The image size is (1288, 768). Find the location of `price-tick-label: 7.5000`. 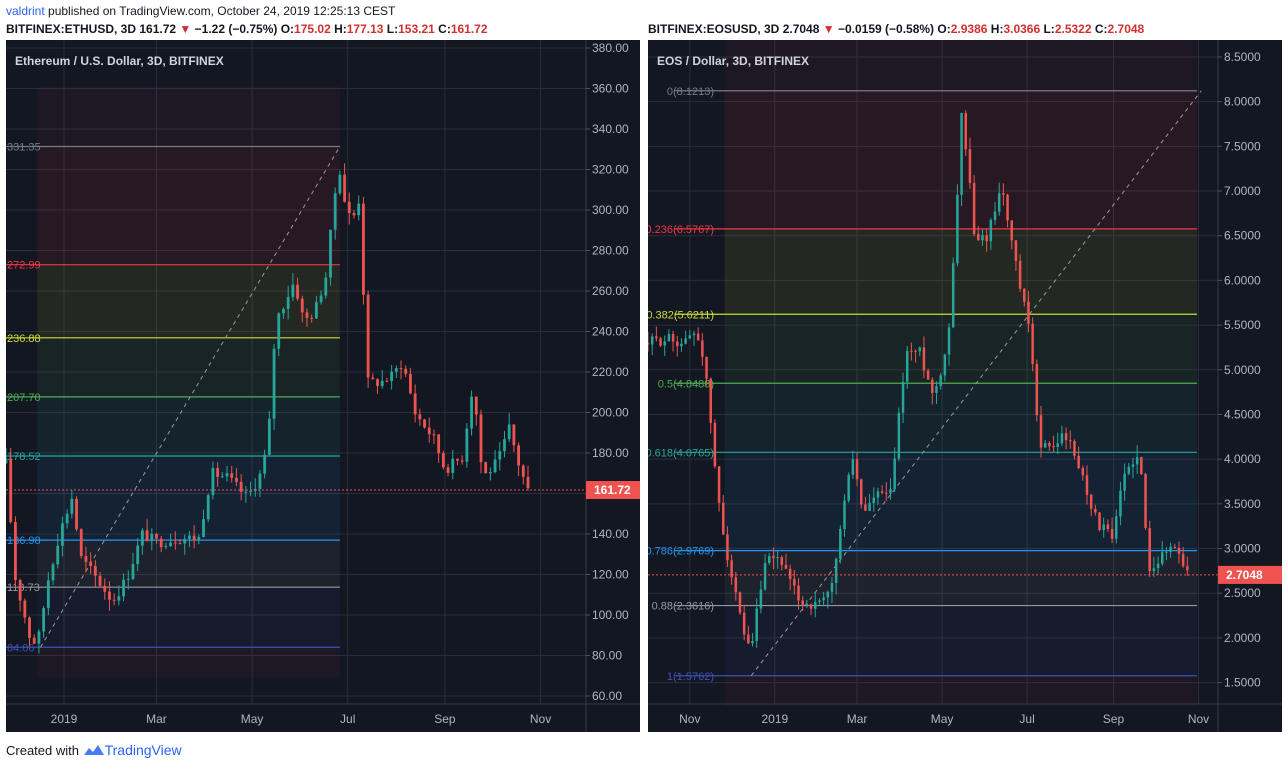

price-tick-label: 7.5000 is located at coordinates (1242, 146).